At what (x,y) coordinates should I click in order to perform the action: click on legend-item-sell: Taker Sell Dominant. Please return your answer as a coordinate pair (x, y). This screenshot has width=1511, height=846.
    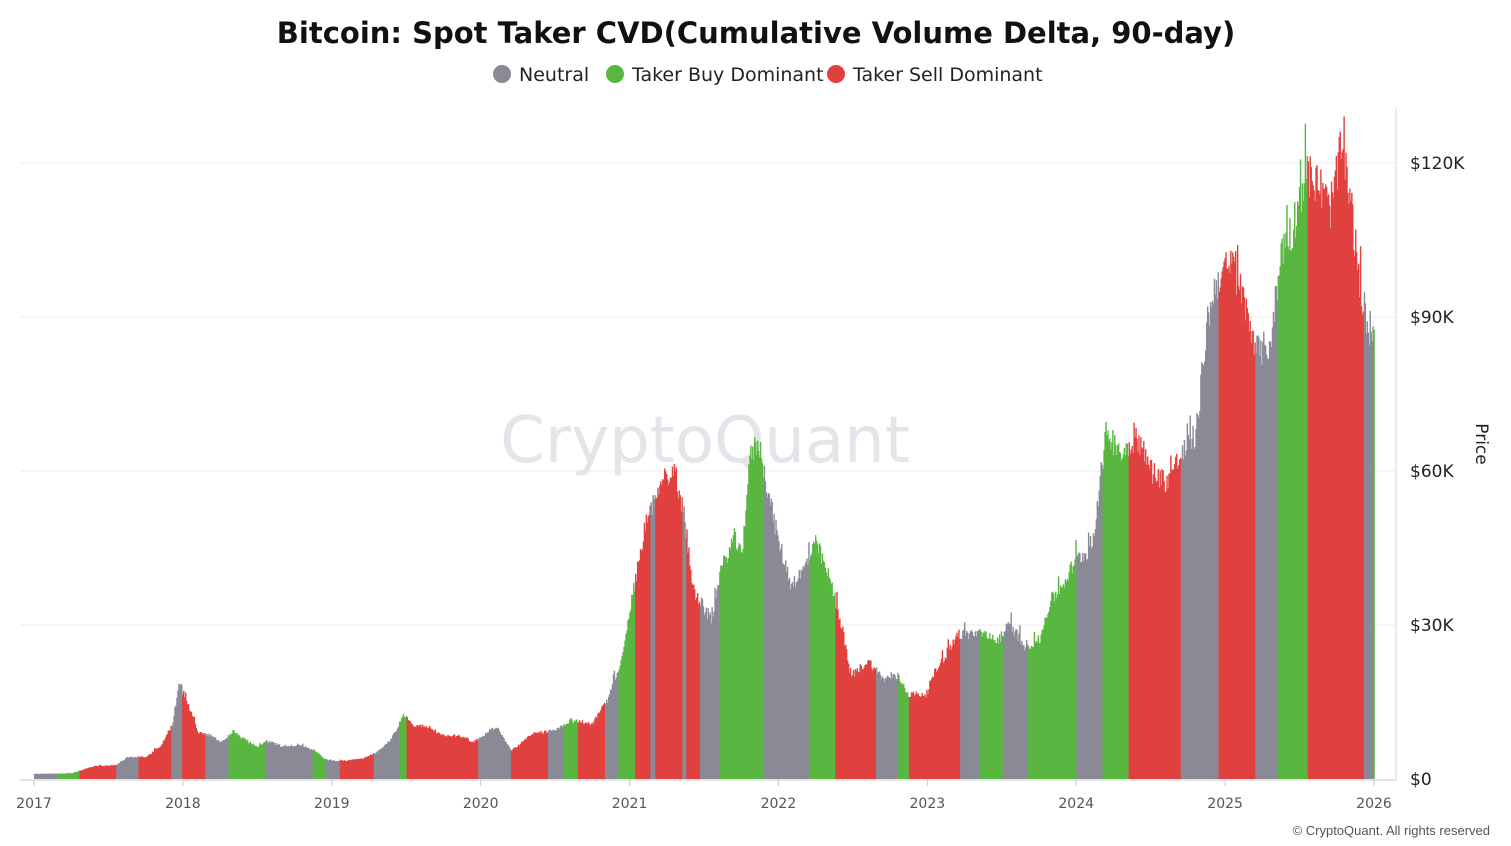
    Looking at the image, I should click on (935, 75).